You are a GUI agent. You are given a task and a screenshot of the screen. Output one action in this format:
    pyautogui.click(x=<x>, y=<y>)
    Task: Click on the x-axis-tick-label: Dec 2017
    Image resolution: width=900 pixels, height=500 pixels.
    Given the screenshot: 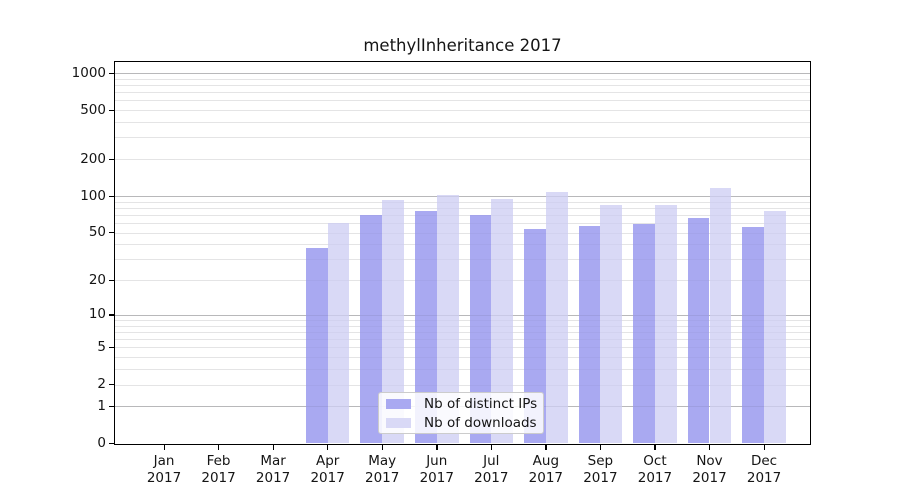 What is the action you would take?
    pyautogui.click(x=764, y=469)
    